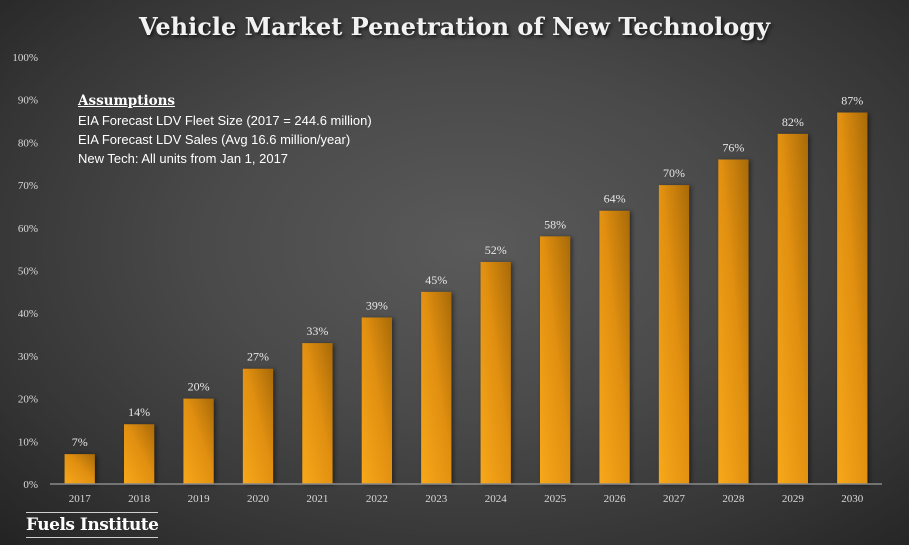 The width and height of the screenshot is (909, 545). What do you see at coordinates (28, 229) in the screenshot?
I see `y-tick-label: 60%` at bounding box center [28, 229].